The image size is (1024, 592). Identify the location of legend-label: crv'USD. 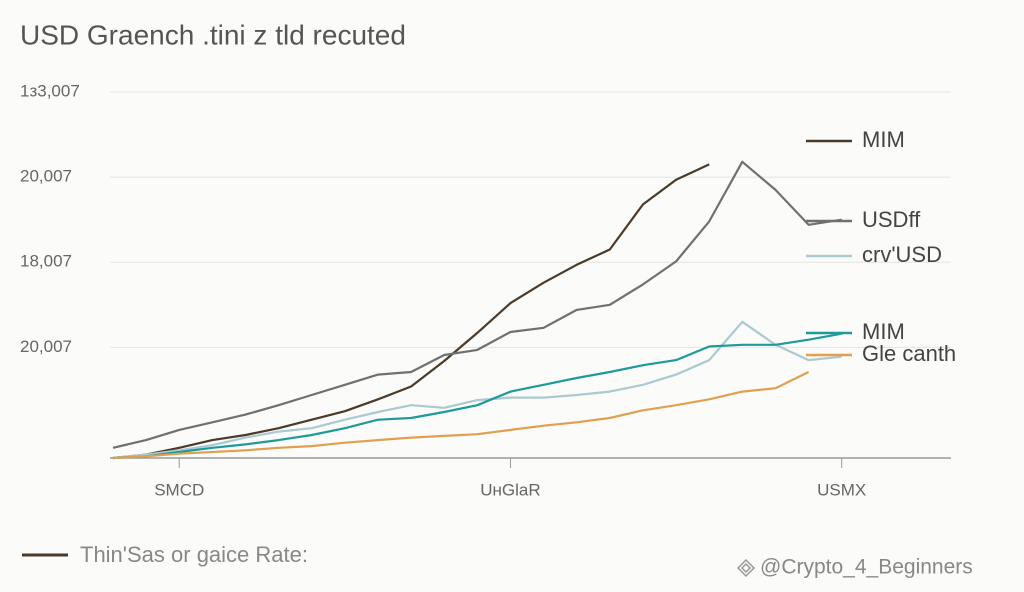
(902, 254).